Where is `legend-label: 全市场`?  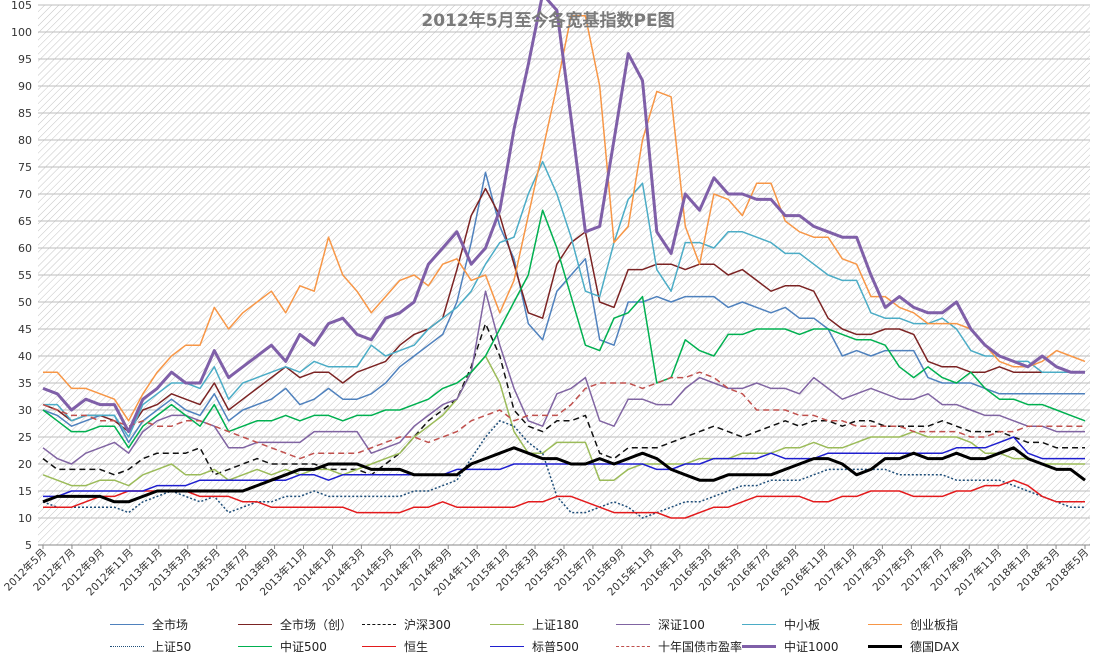 legend-label: 全市场 is located at coordinates (170, 624).